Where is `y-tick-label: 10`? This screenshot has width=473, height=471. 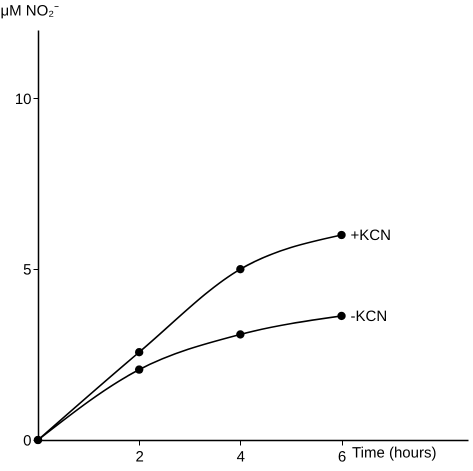 y-tick-label: 10 is located at coordinates (23, 99).